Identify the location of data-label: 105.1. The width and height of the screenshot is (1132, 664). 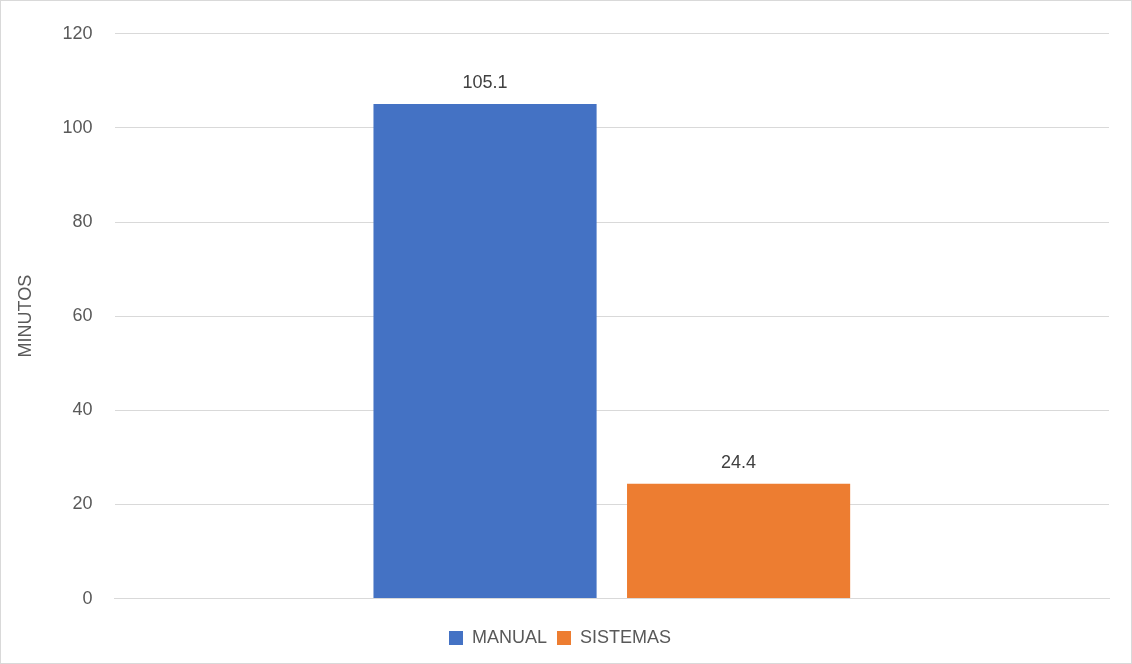
(485, 81).